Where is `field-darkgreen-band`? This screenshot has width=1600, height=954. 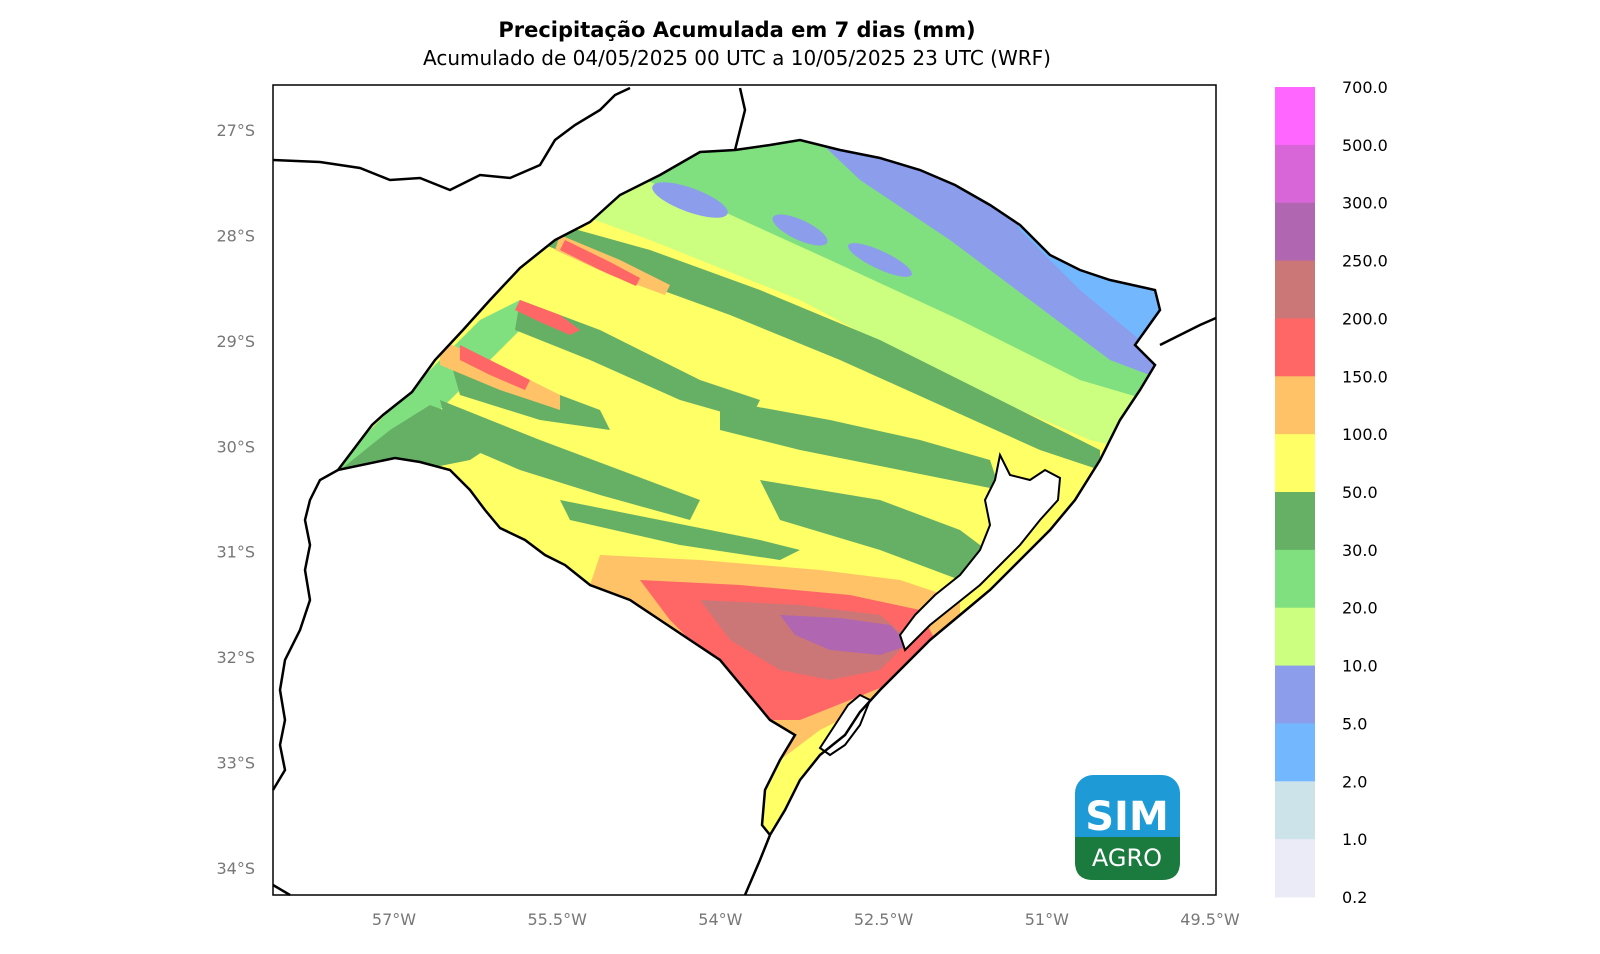
field-darkgreen-band is located at coordinates (822, 347).